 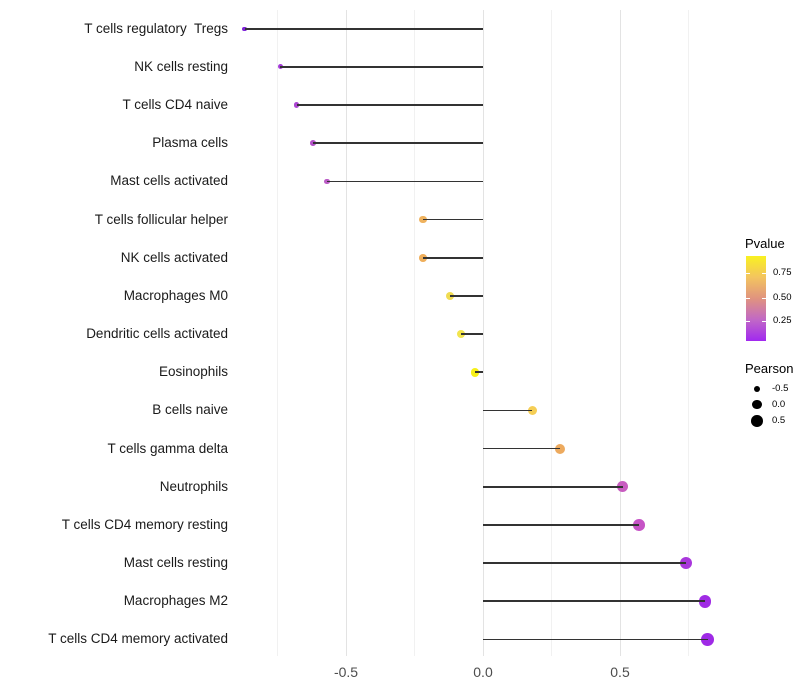 What do you see at coordinates (782, 272) in the screenshot?
I see `colorbar-tick-label: 0.75` at bounding box center [782, 272].